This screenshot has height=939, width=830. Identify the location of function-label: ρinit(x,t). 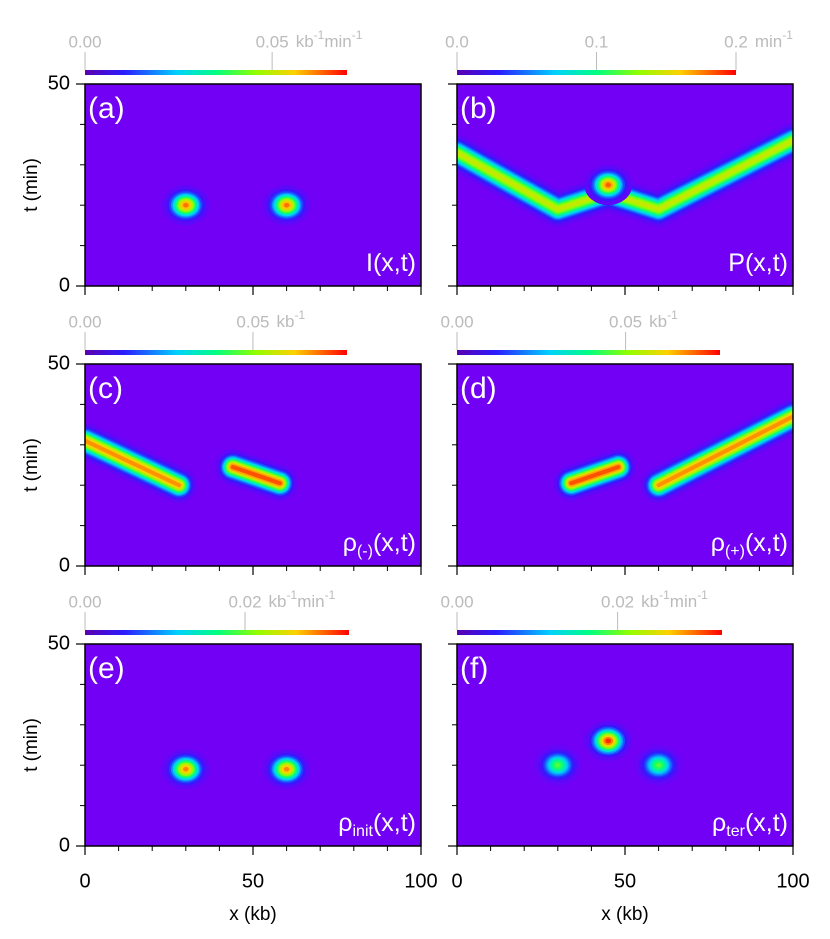
(377, 825).